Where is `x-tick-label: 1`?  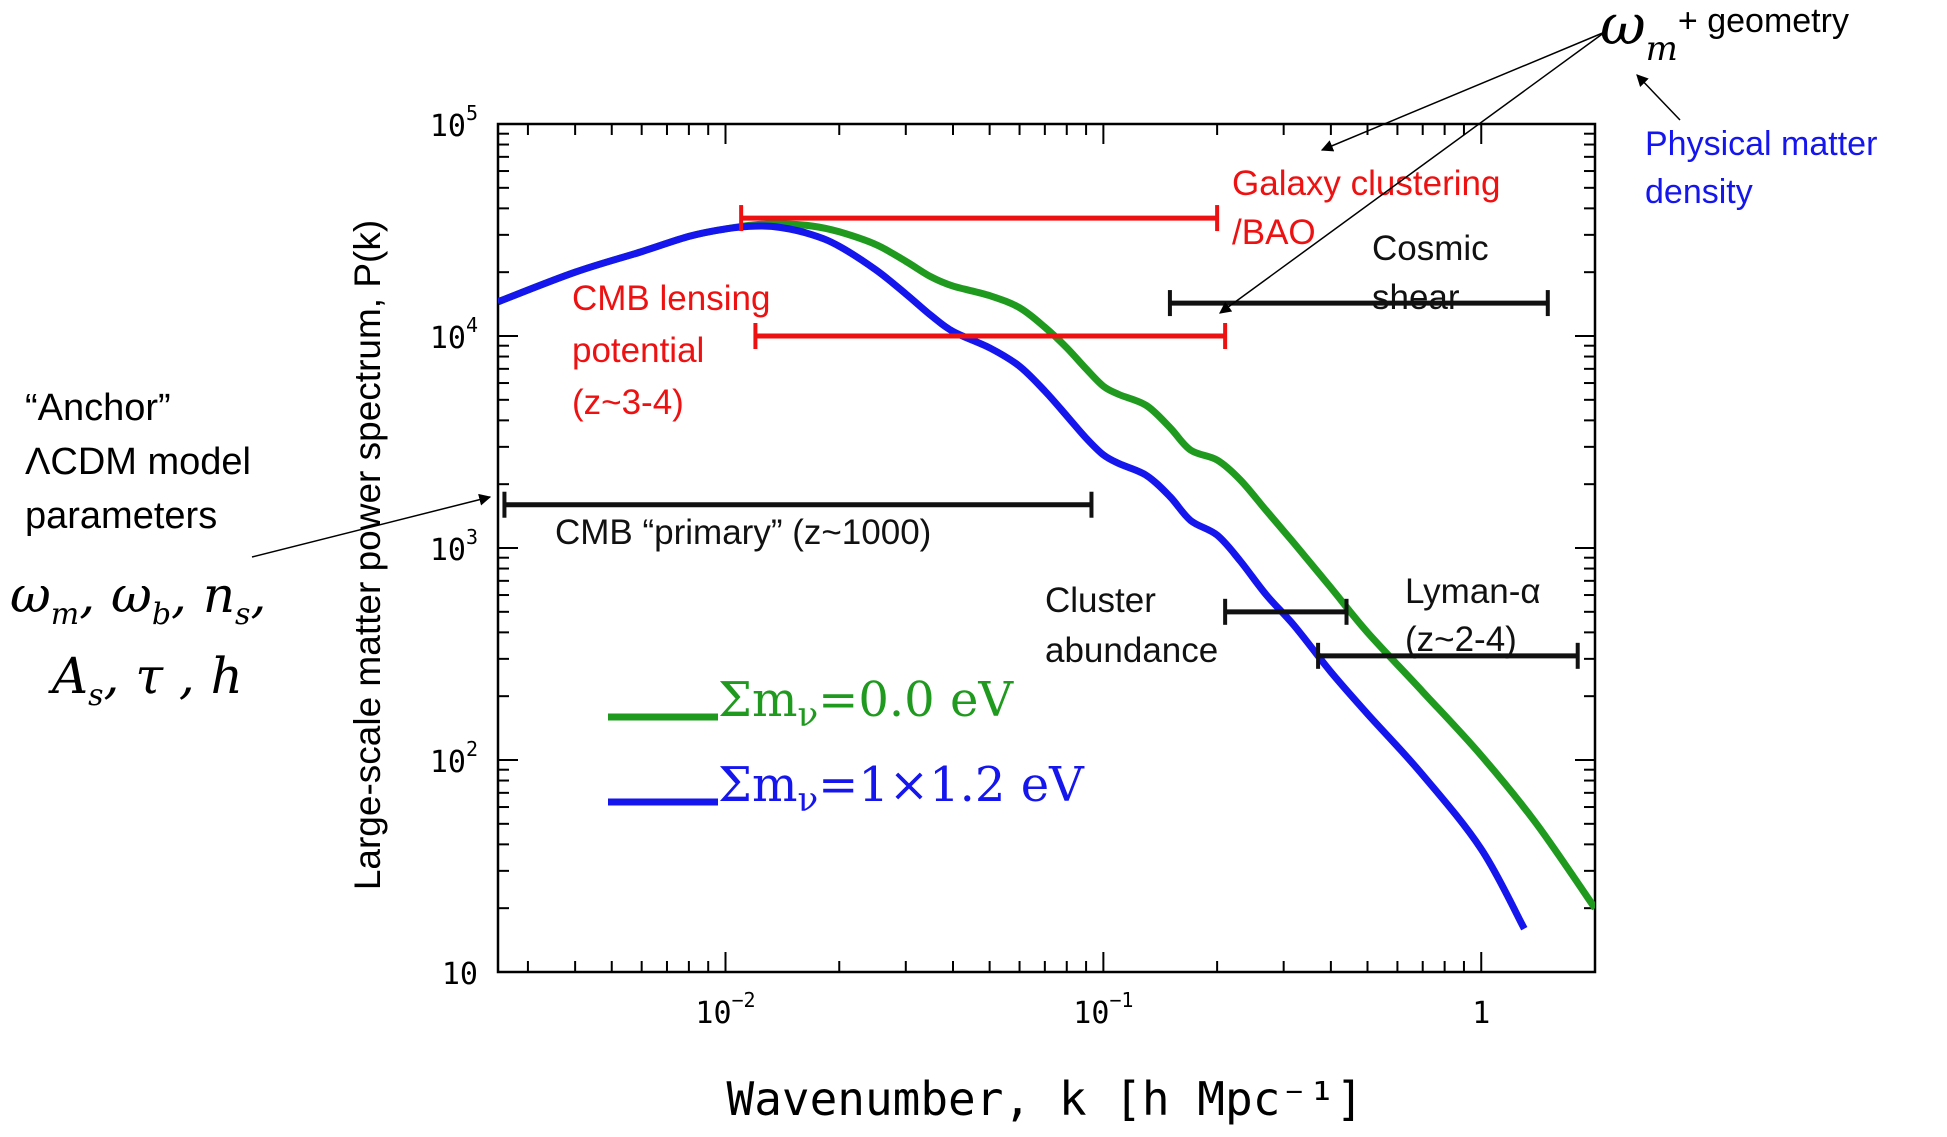
x-tick-label: 1 is located at coordinates (1481, 1013).